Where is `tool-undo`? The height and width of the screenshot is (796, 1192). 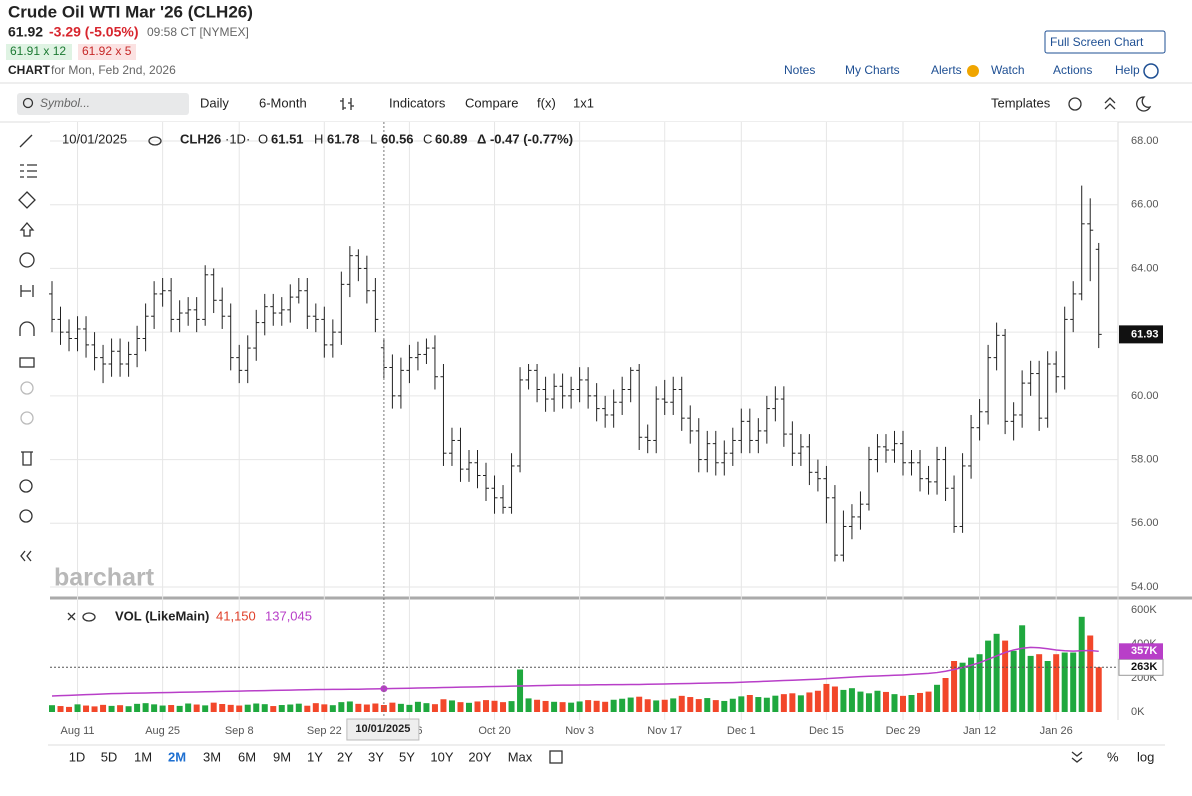 tool-undo is located at coordinates (27, 388).